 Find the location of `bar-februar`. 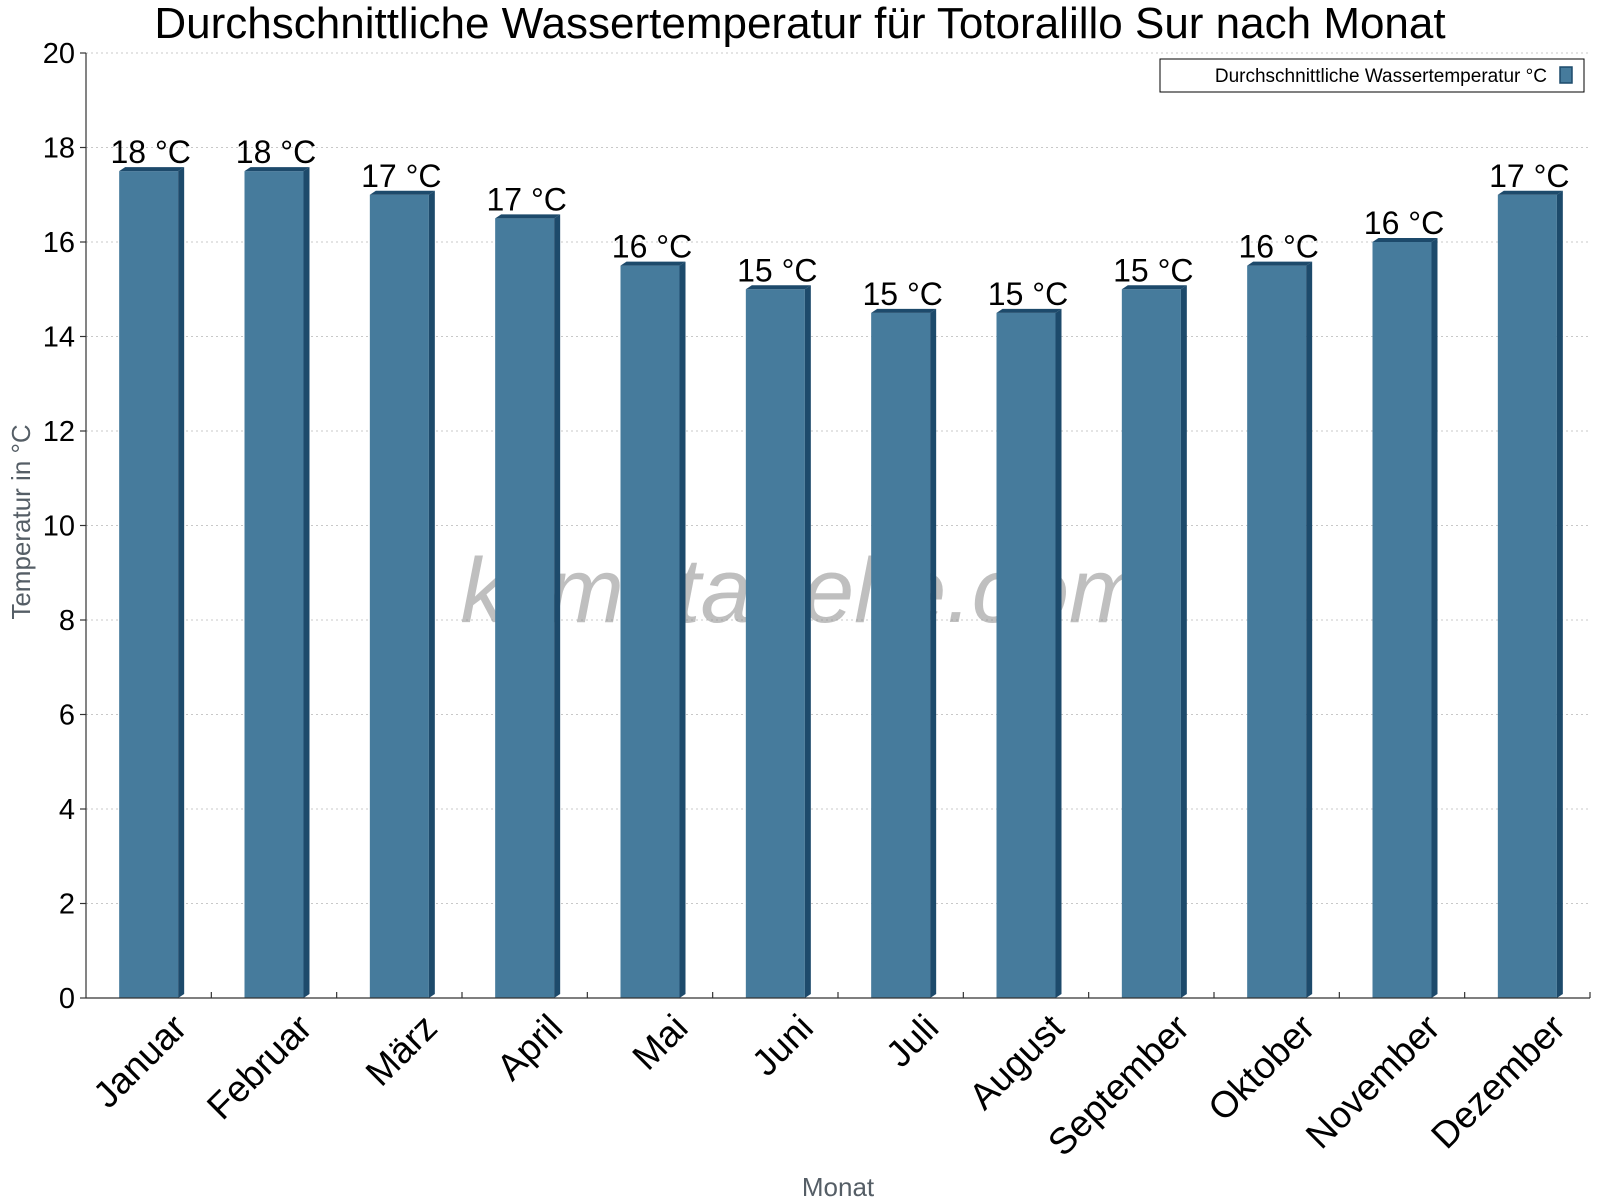

bar-februar is located at coordinates (277, 582).